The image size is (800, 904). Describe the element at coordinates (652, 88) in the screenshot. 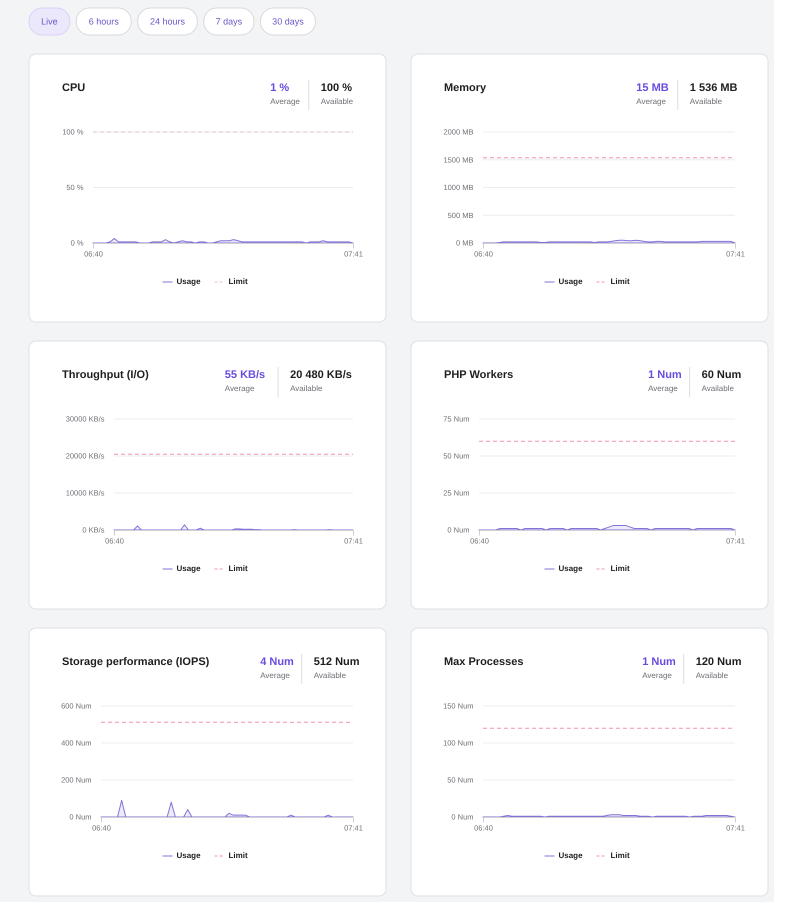

I see `text: 15 MB` at that location.